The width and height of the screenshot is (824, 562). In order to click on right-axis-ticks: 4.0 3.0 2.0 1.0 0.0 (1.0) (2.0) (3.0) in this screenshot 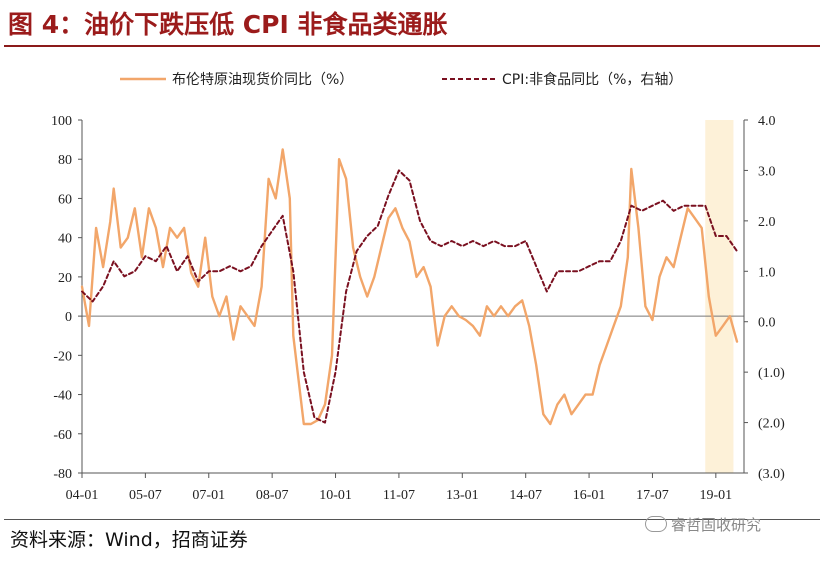, I will do `click(764, 298)`.